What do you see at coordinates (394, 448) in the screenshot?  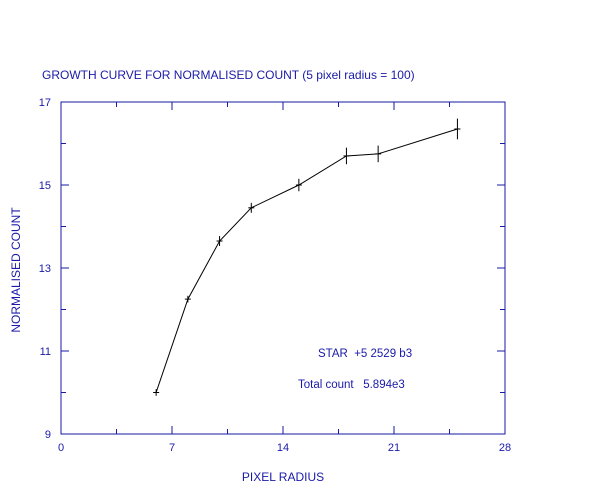 I see `x-tick-label: 21` at bounding box center [394, 448].